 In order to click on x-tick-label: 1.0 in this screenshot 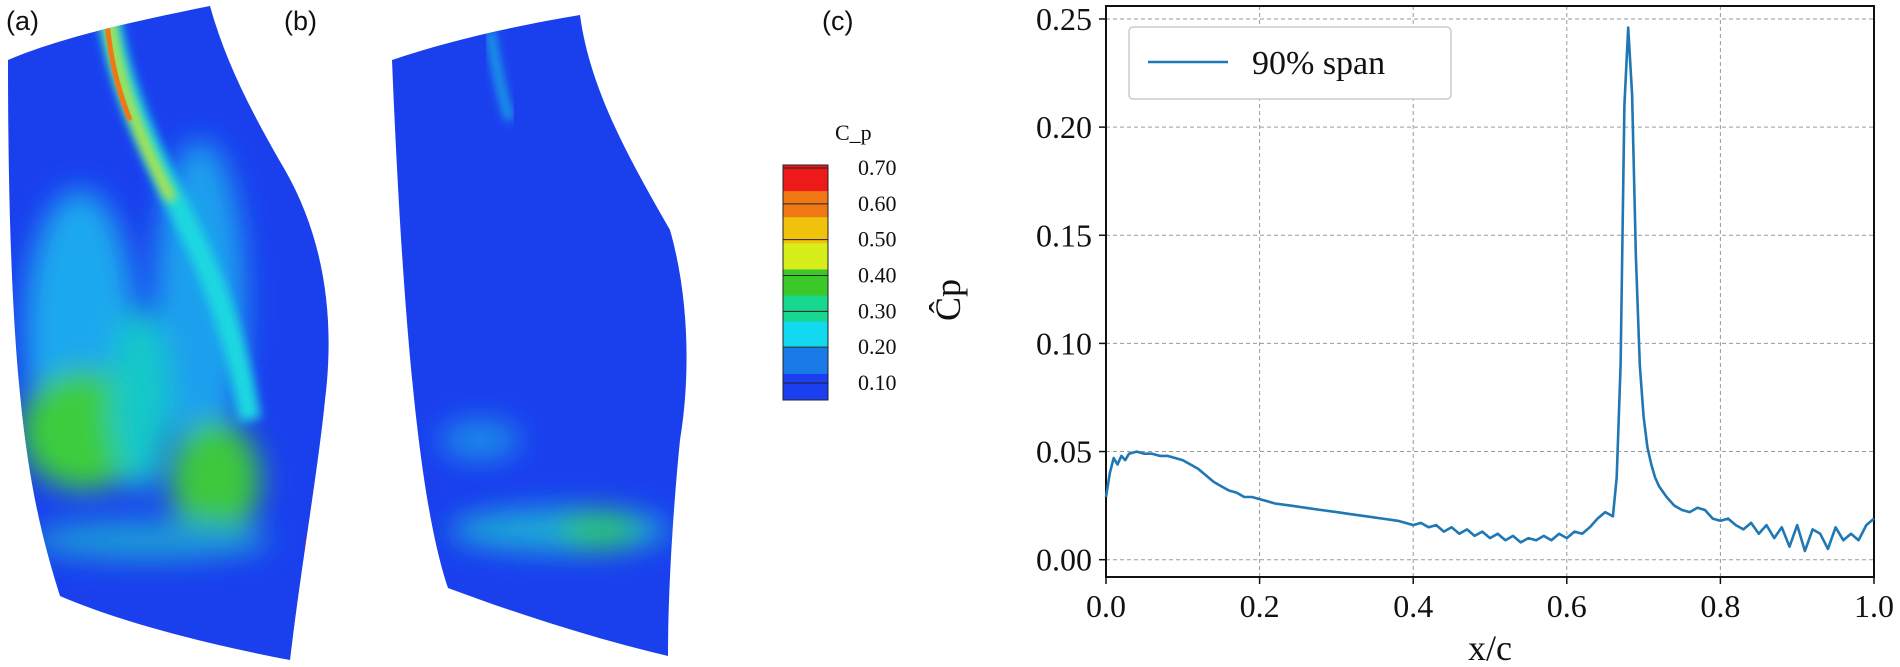, I will do `click(1874, 606)`.